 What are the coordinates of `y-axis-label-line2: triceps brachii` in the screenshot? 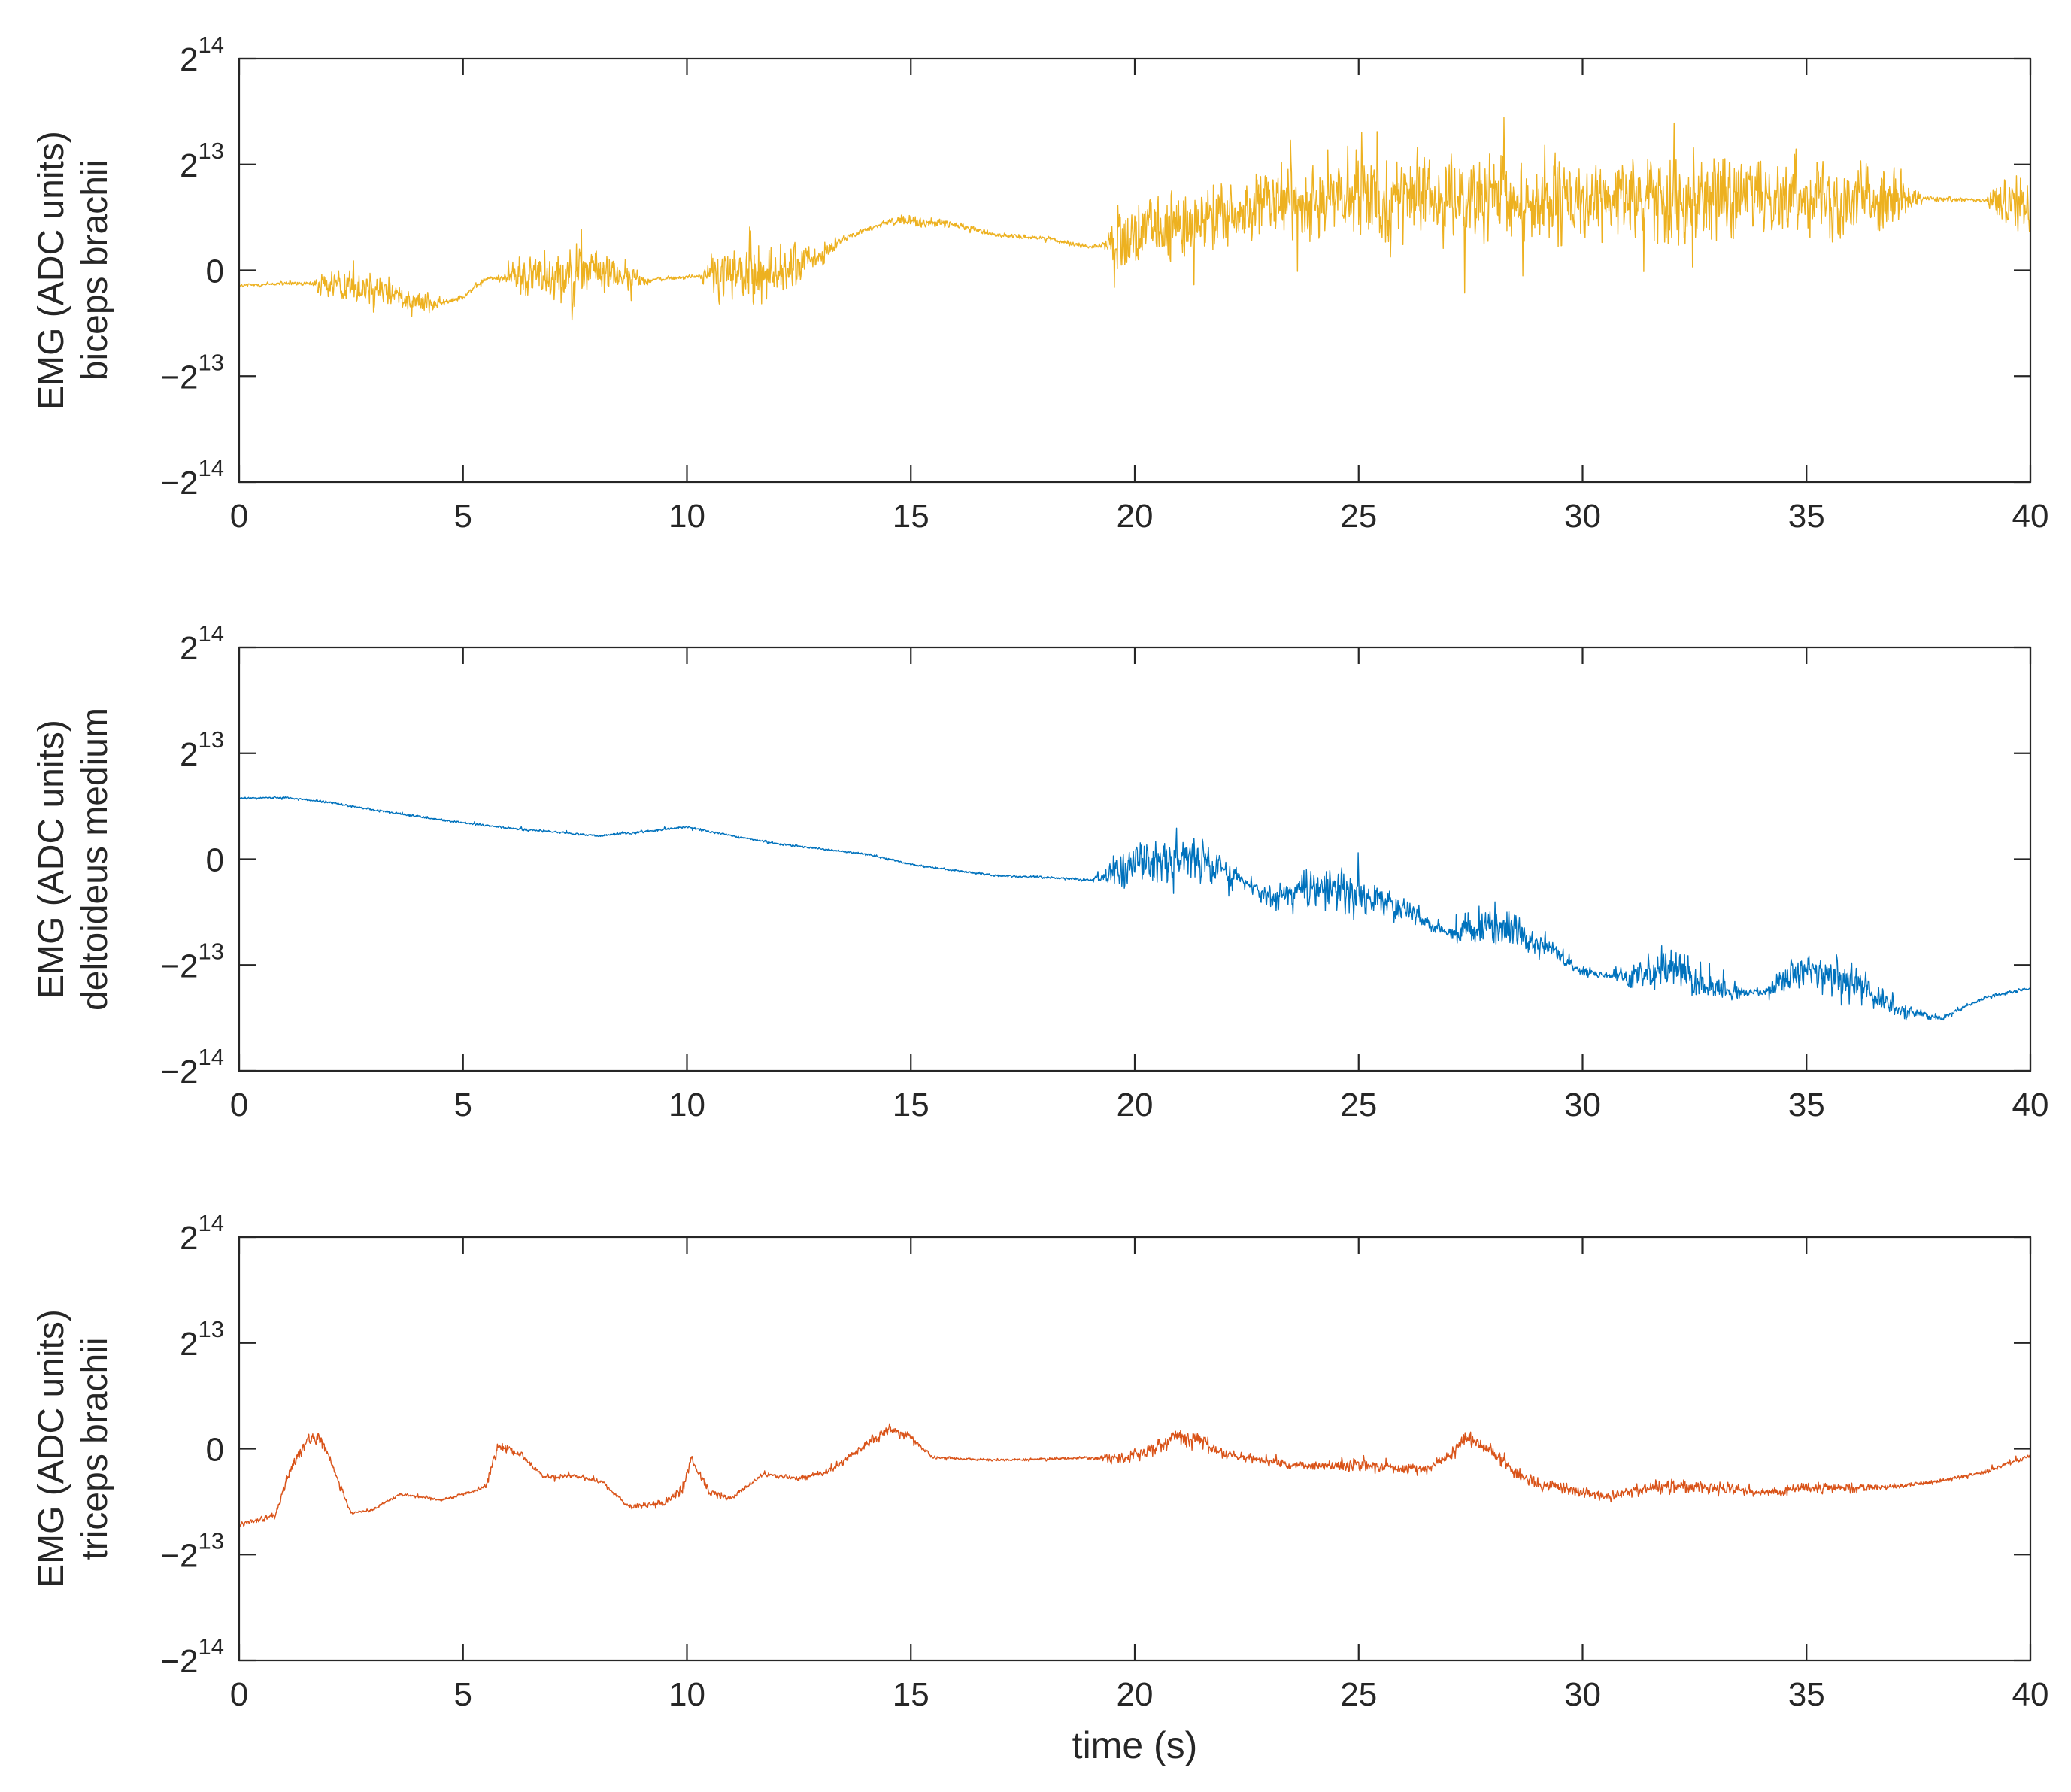 It's located at (95, 1449).